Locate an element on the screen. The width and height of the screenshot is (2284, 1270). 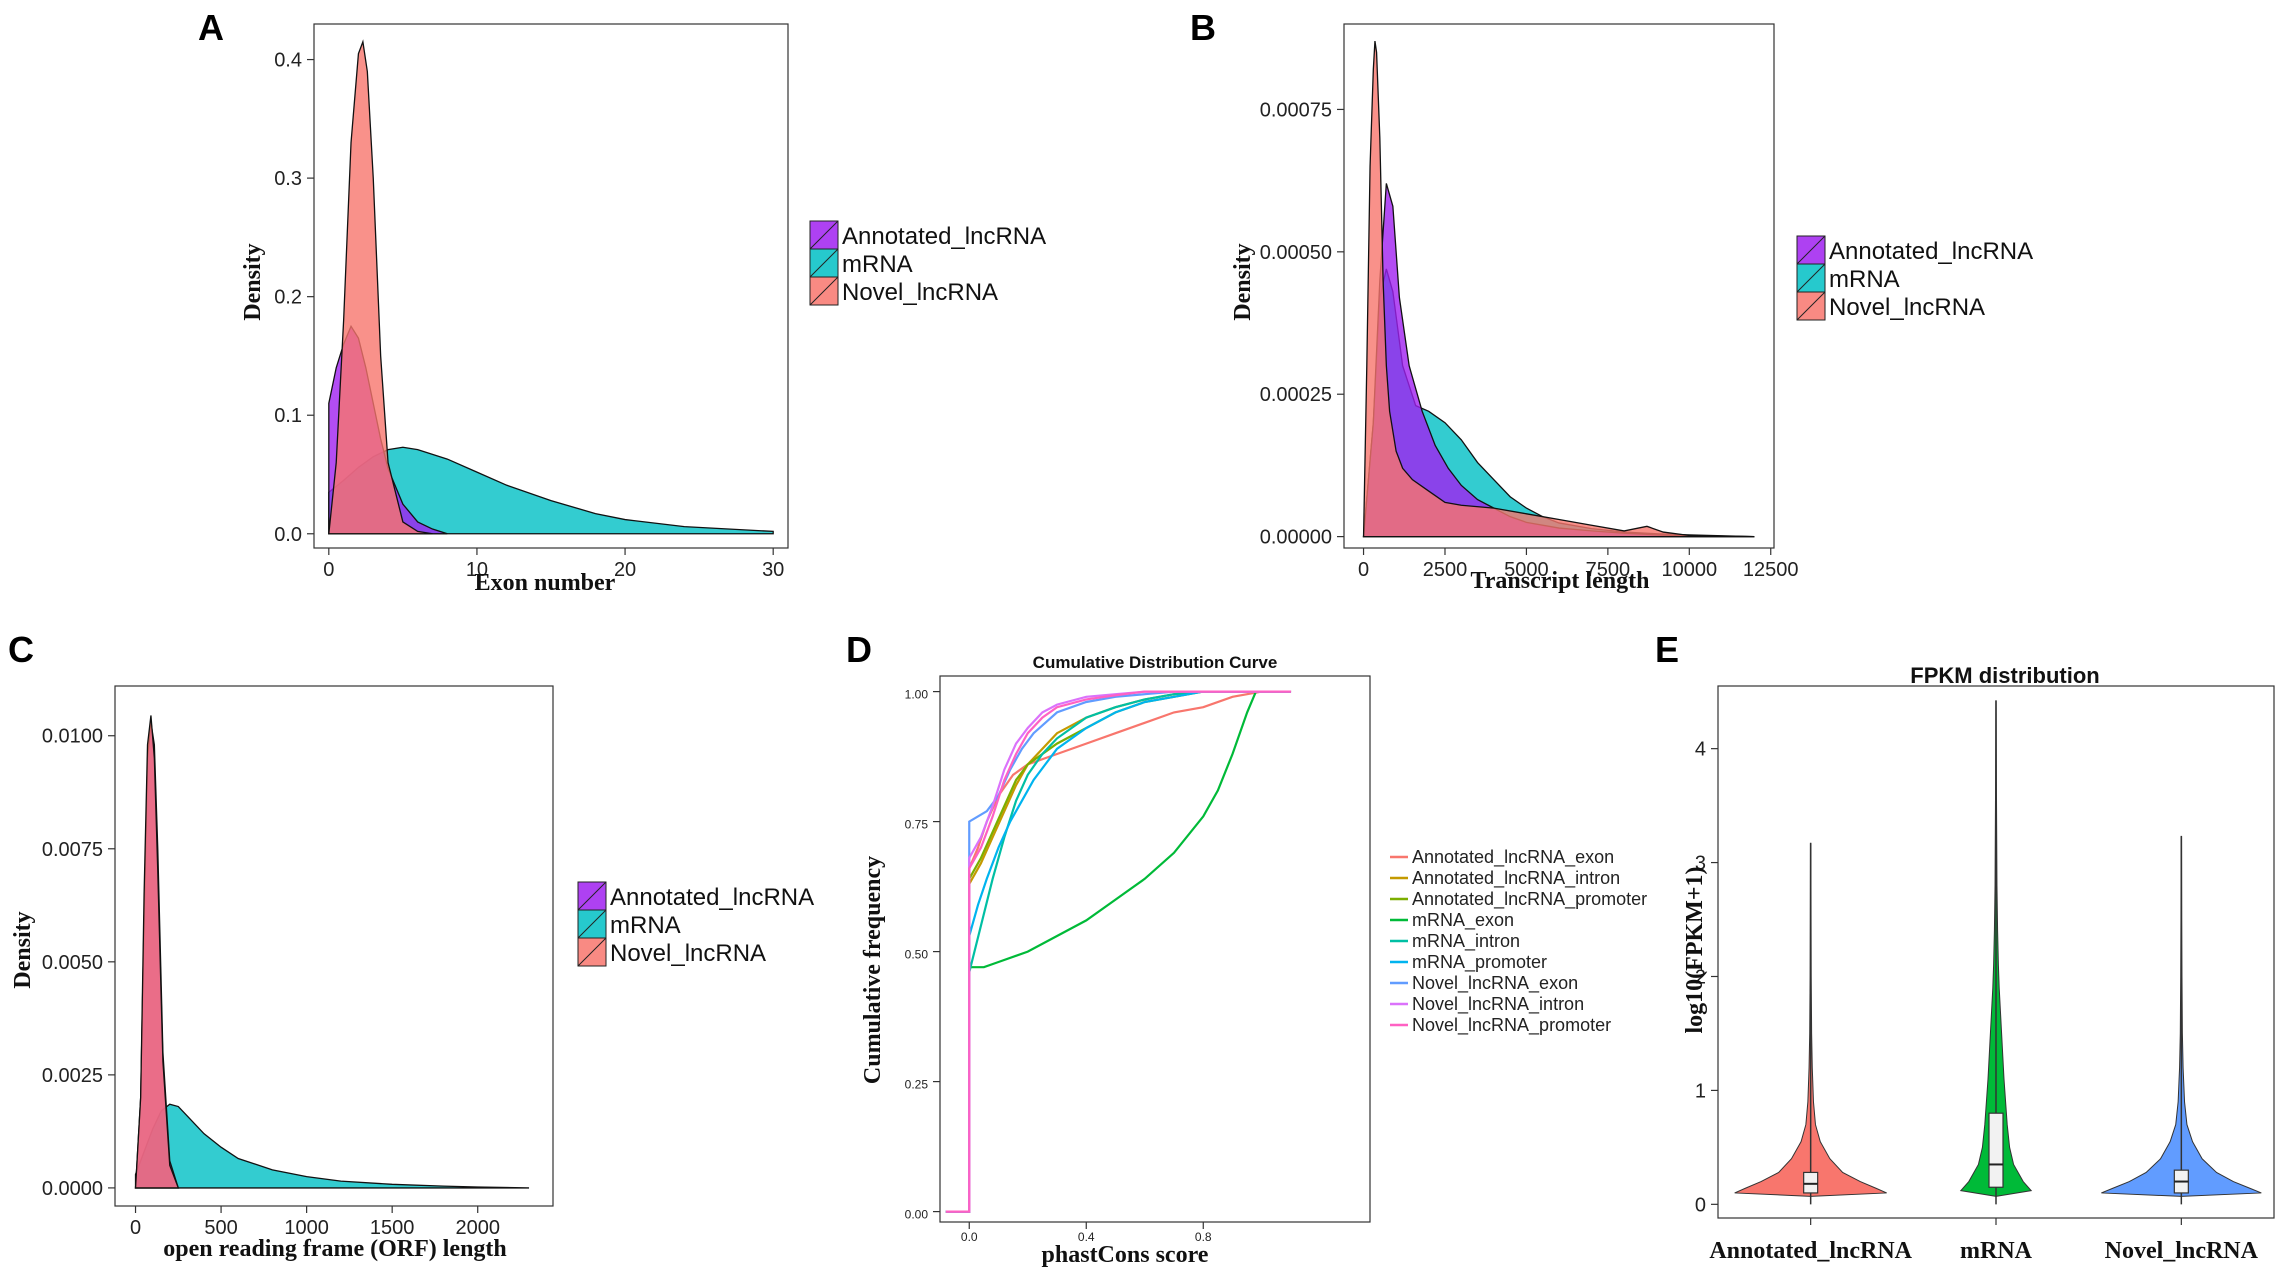
y-tick-label: 0.00050 is located at coordinates (1296, 253).